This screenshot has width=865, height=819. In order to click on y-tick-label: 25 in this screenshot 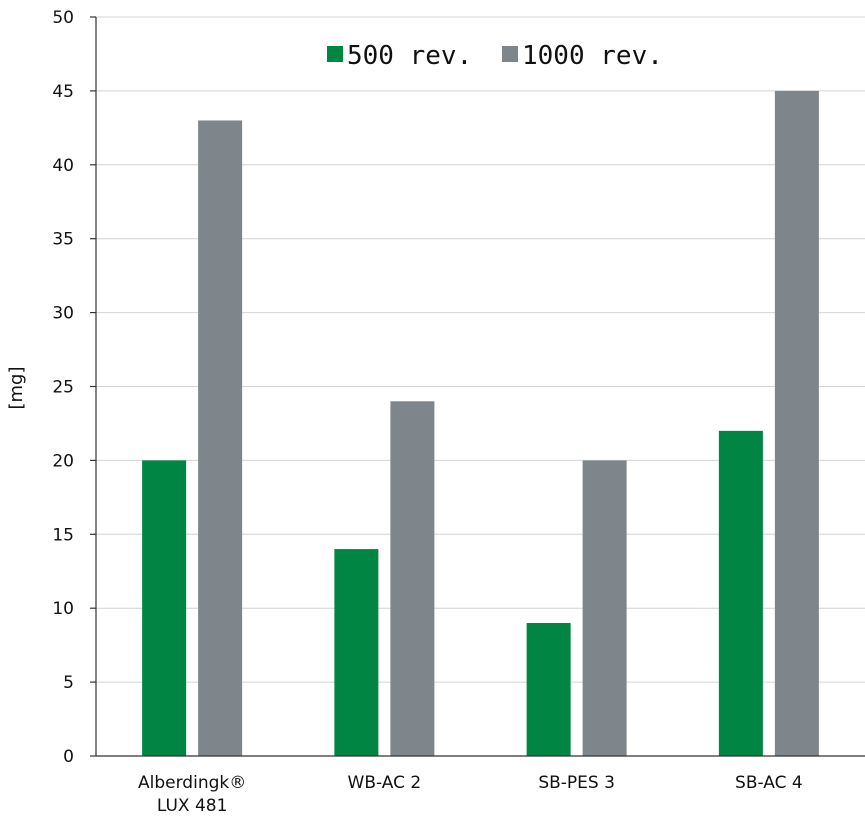, I will do `click(63, 388)`.